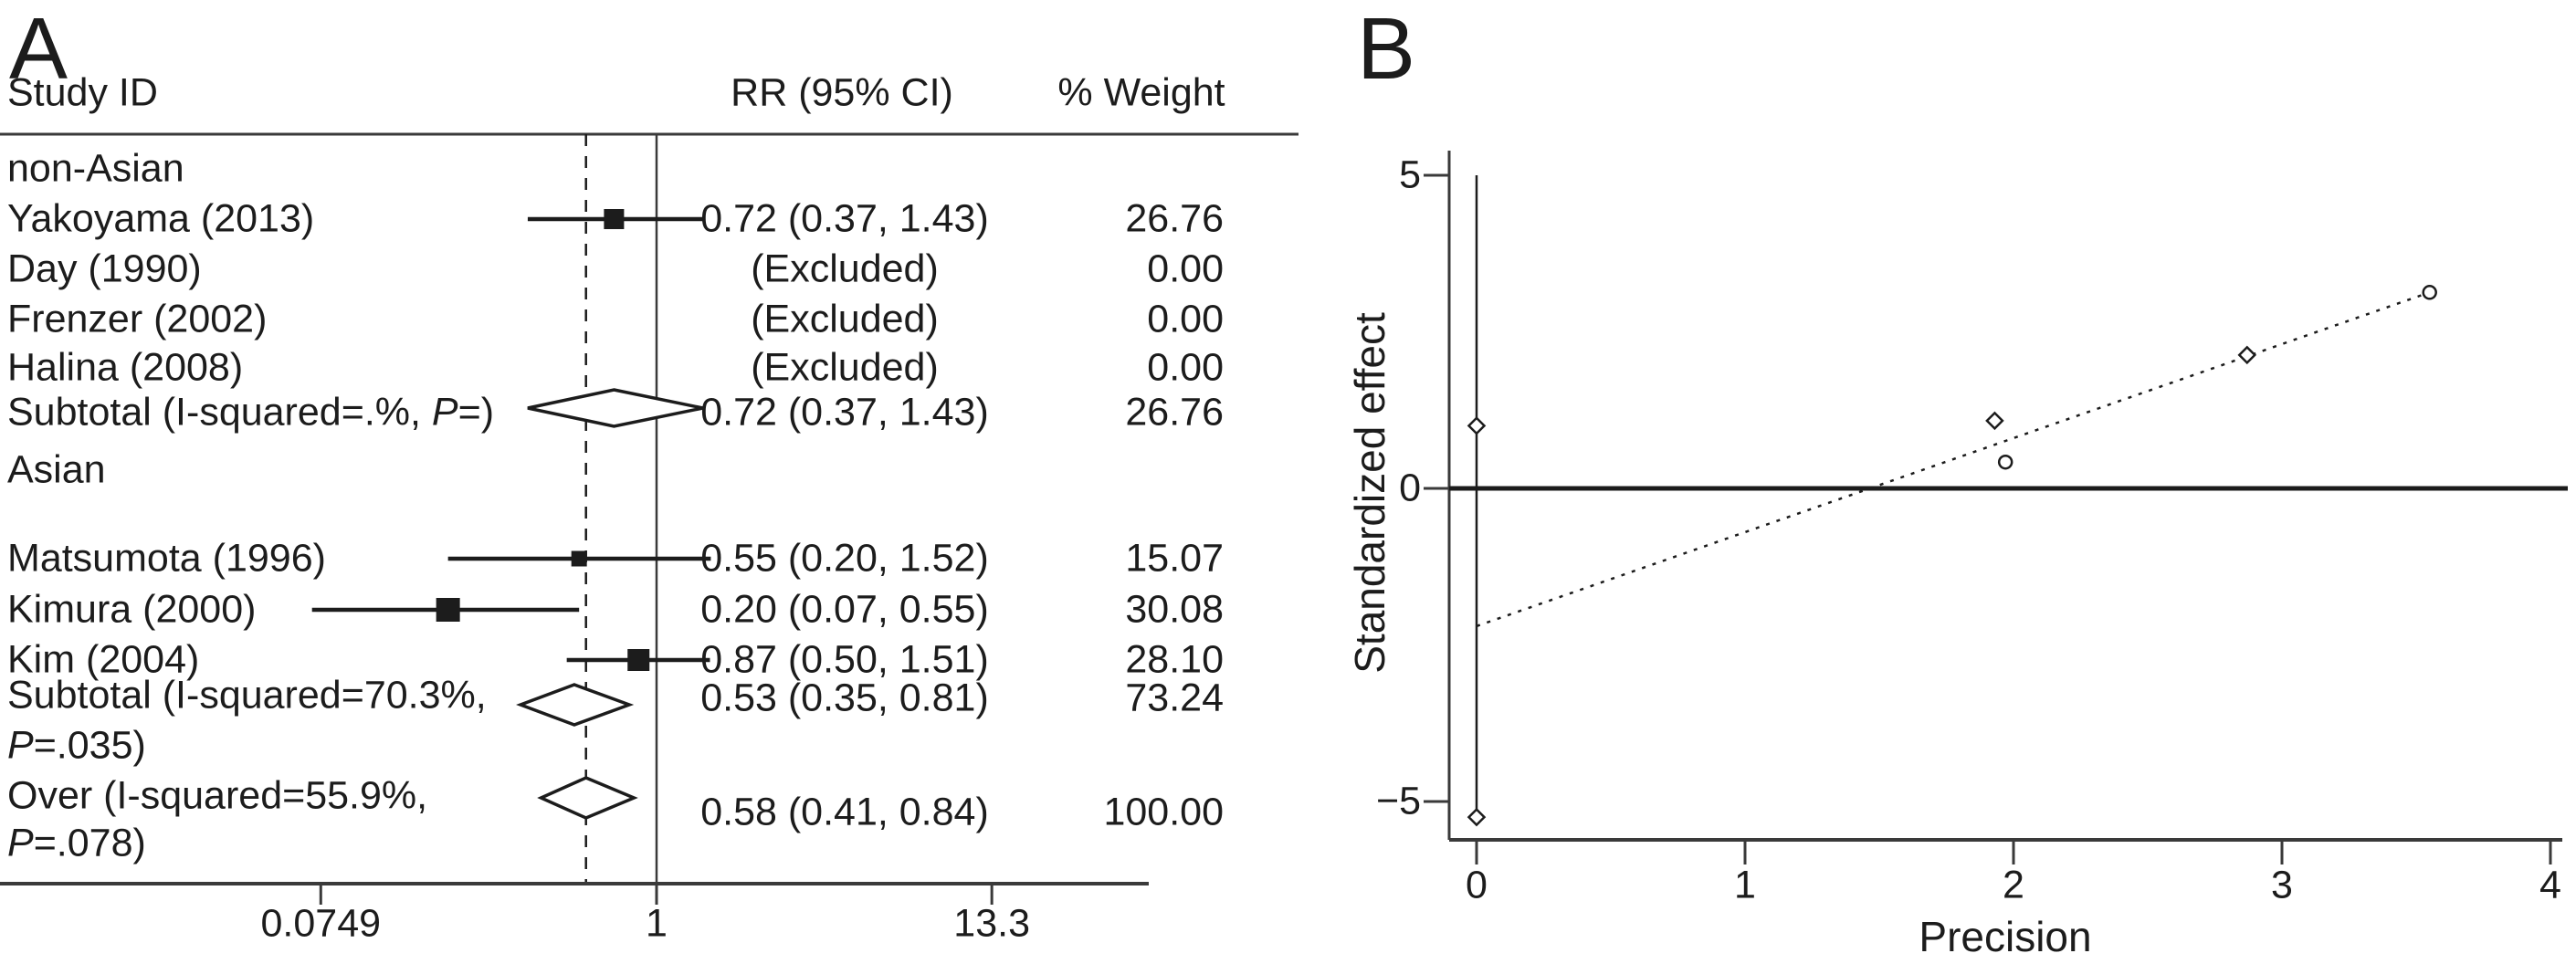 This screenshot has width=2576, height=964. I want to click on forest-x-tick-label: 13.3, so click(992, 924).